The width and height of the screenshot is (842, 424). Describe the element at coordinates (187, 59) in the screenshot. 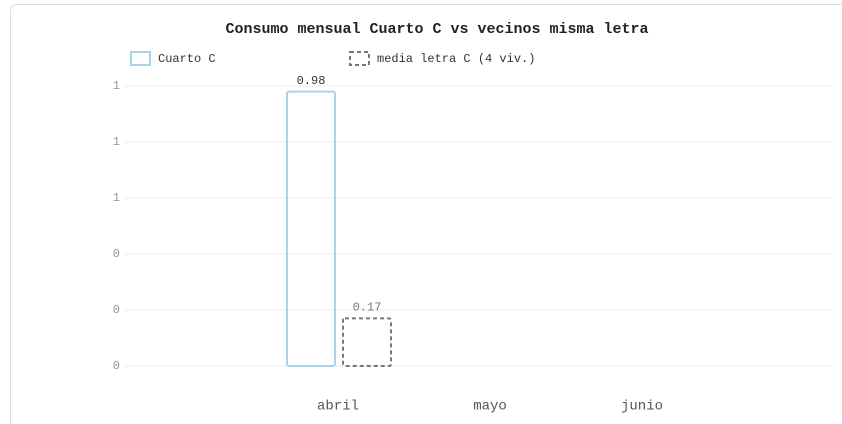

I see `legend-label: Cuarto C` at that location.